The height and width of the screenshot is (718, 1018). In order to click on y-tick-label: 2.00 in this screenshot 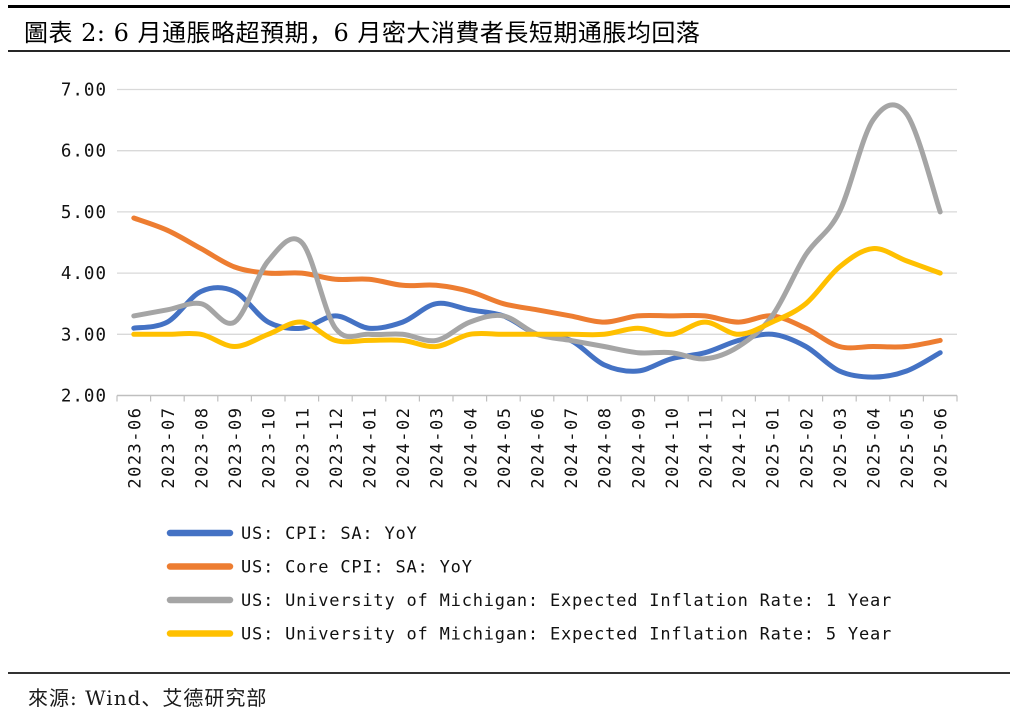, I will do `click(84, 397)`.